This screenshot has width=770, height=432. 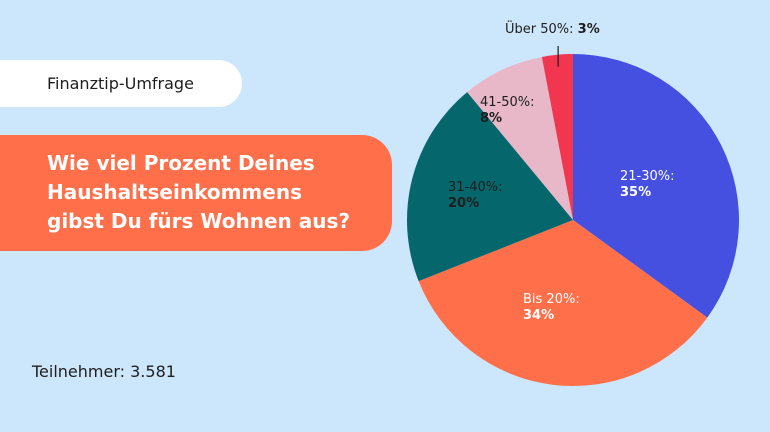 What do you see at coordinates (463, 203) in the screenshot?
I see `slice-value-31-40: 20%` at bounding box center [463, 203].